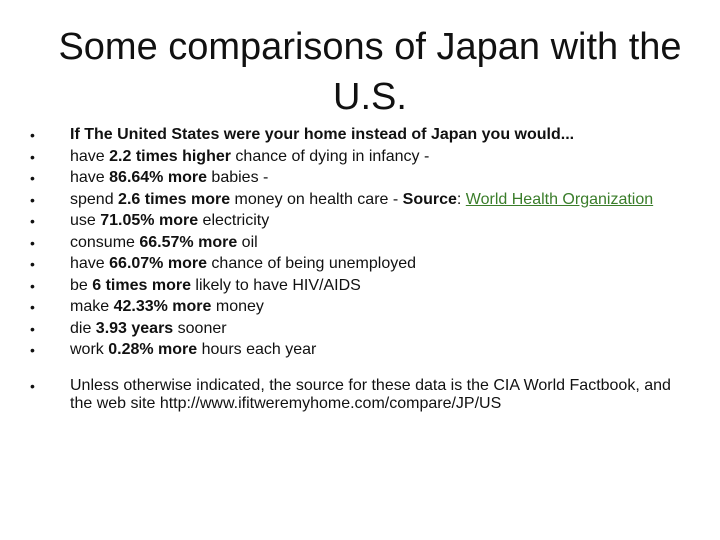 This screenshot has height=540, width=720. What do you see at coordinates (153, 349) in the screenshot?
I see `bullet-emphasis: 0.28% more` at bounding box center [153, 349].